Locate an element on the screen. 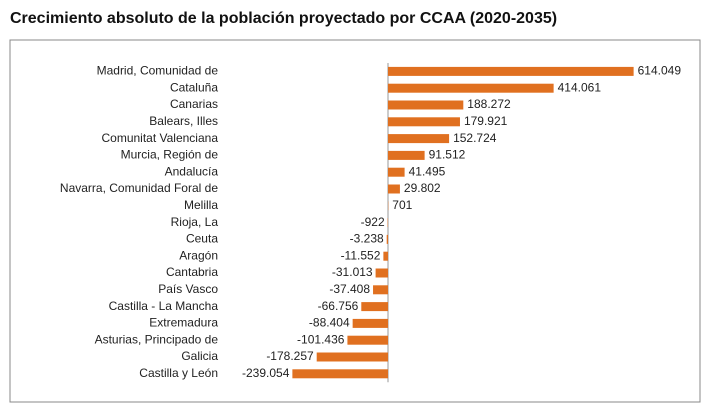  value-label: 41.495 is located at coordinates (427, 171).